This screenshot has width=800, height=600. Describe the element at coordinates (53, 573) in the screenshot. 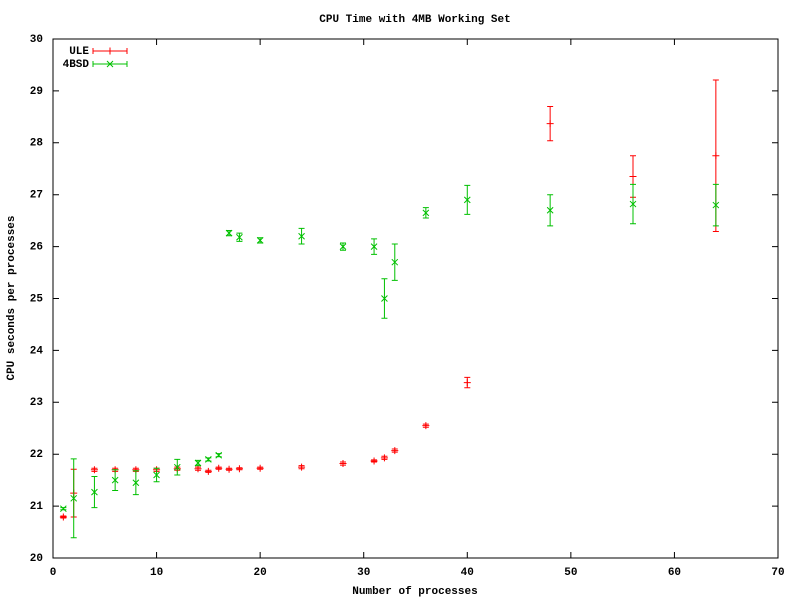

I see `x-tick-label: 0` at that location.